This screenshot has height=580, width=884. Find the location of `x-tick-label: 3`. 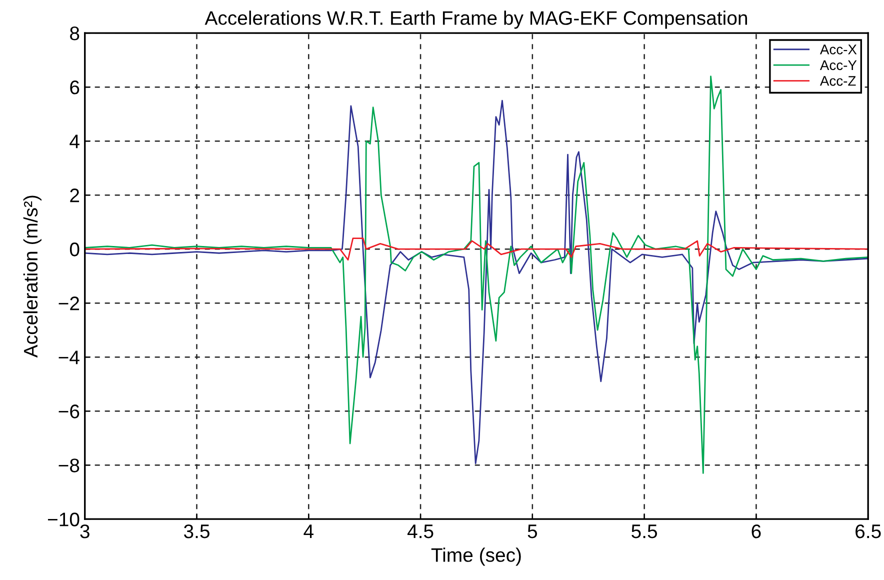

x-tick-label: 3 is located at coordinates (85, 531).